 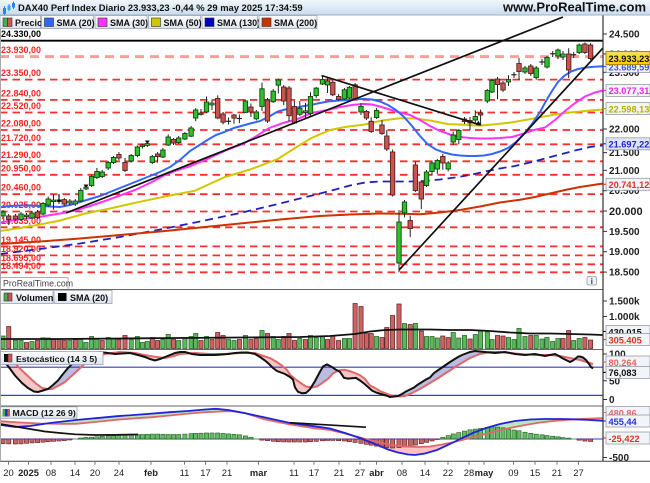 I want to click on svg-text: 22.840,00, so click(x=21, y=93).